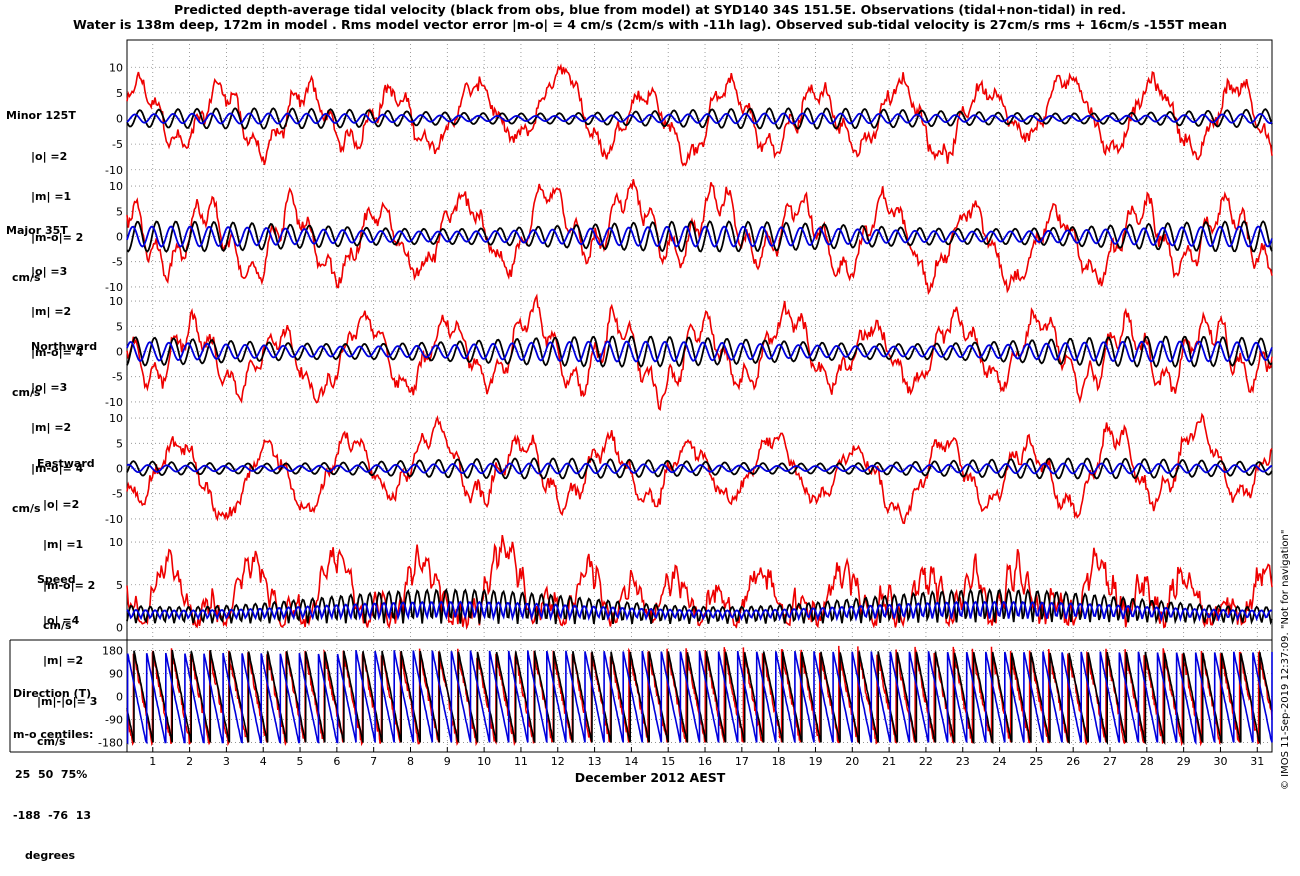 This screenshot has height=876, width=1300. What do you see at coordinates (49, 387) in the screenshot?
I see `label-line: |o| =3` at bounding box center [49, 387].